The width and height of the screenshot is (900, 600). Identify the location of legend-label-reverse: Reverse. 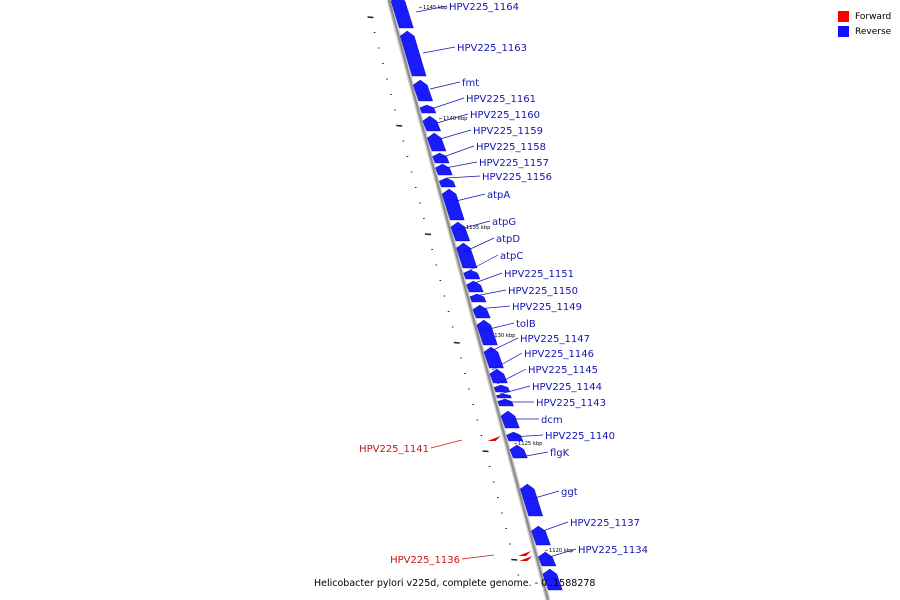
(873, 31).